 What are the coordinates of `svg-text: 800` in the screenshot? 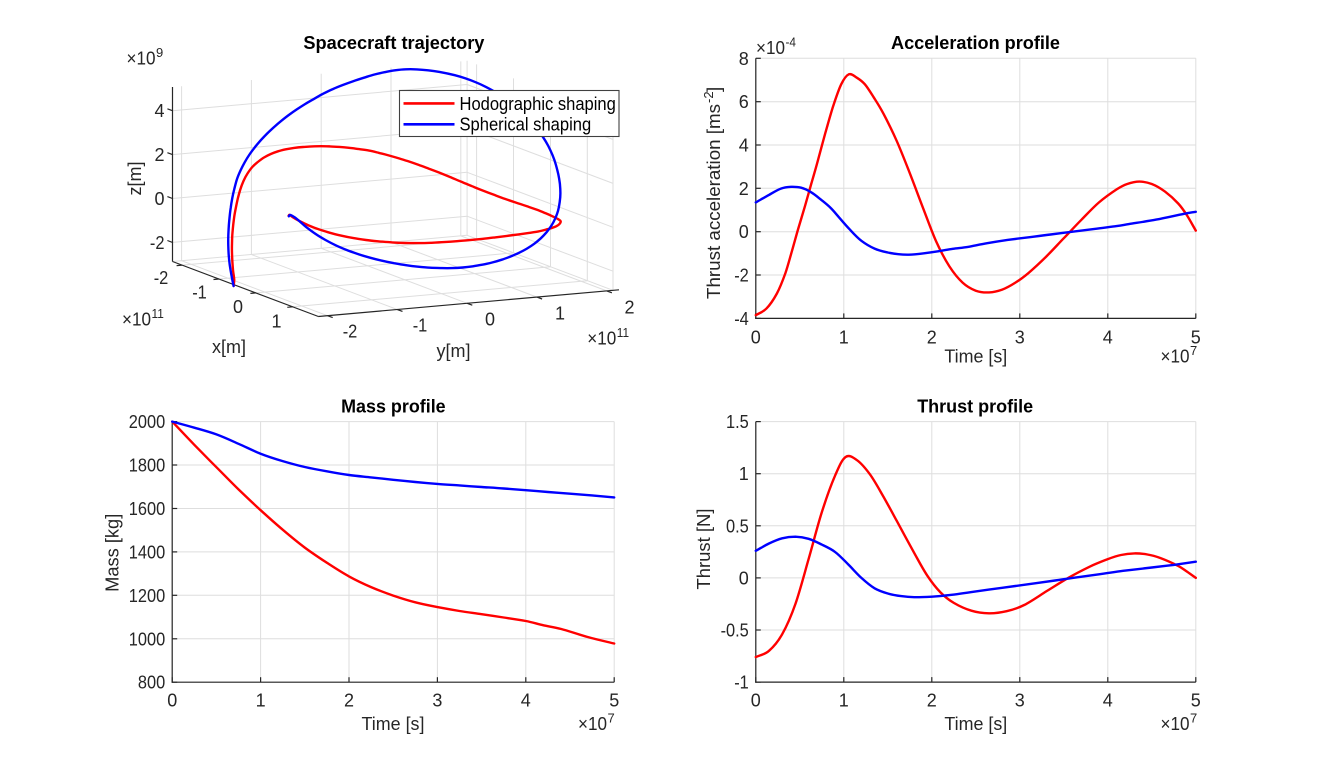 It's located at (151, 683).